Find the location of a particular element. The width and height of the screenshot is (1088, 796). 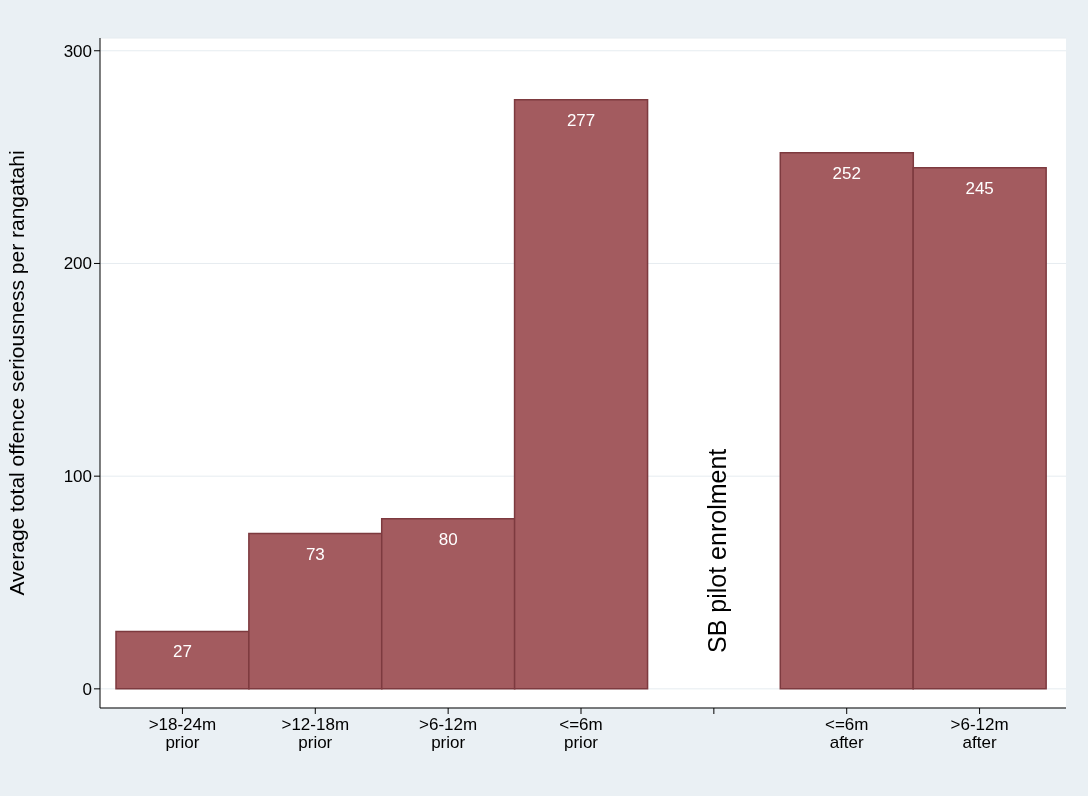

data-label: 73 is located at coordinates (315, 554).